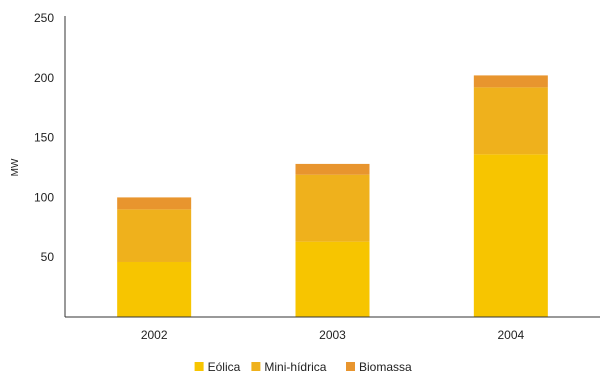 The height and width of the screenshot is (377, 604). What do you see at coordinates (295, 367) in the screenshot?
I see `legend-label: Mini-hídrica` at bounding box center [295, 367].